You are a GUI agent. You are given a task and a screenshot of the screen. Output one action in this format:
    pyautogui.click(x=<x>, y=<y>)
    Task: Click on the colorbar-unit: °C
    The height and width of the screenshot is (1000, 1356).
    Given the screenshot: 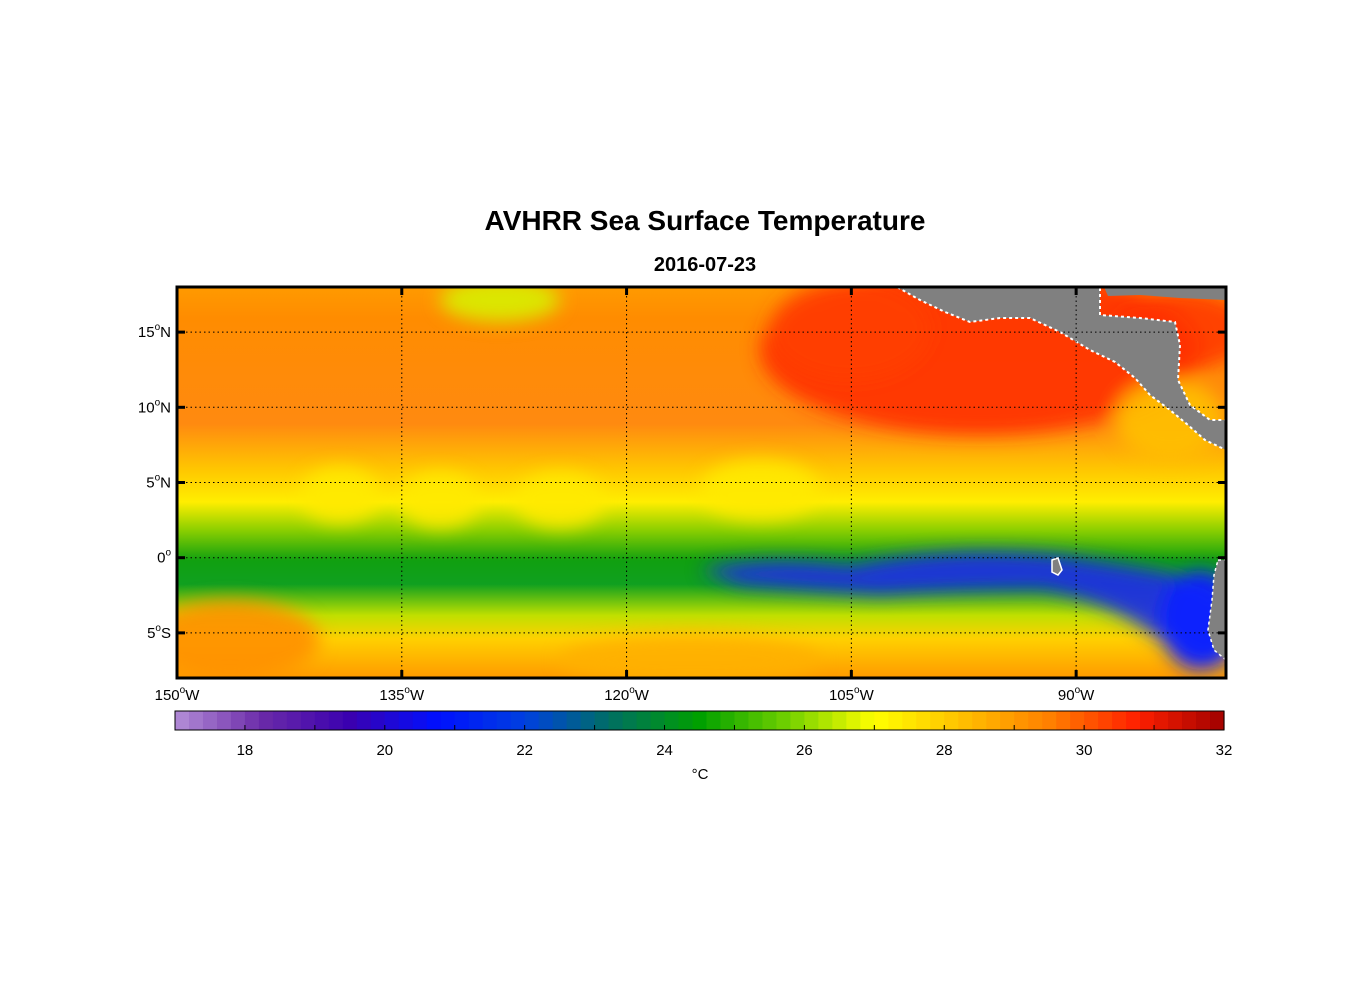 What is the action you would take?
    pyautogui.click(x=700, y=774)
    